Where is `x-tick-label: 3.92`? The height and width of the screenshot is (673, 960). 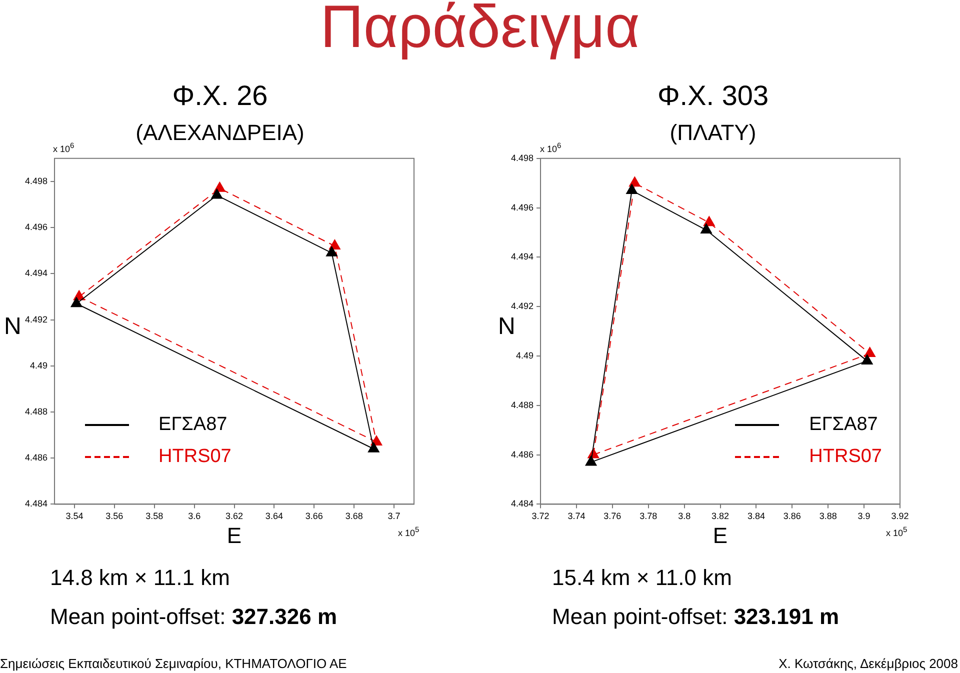
x-tick-label: 3.92 is located at coordinates (900, 516).